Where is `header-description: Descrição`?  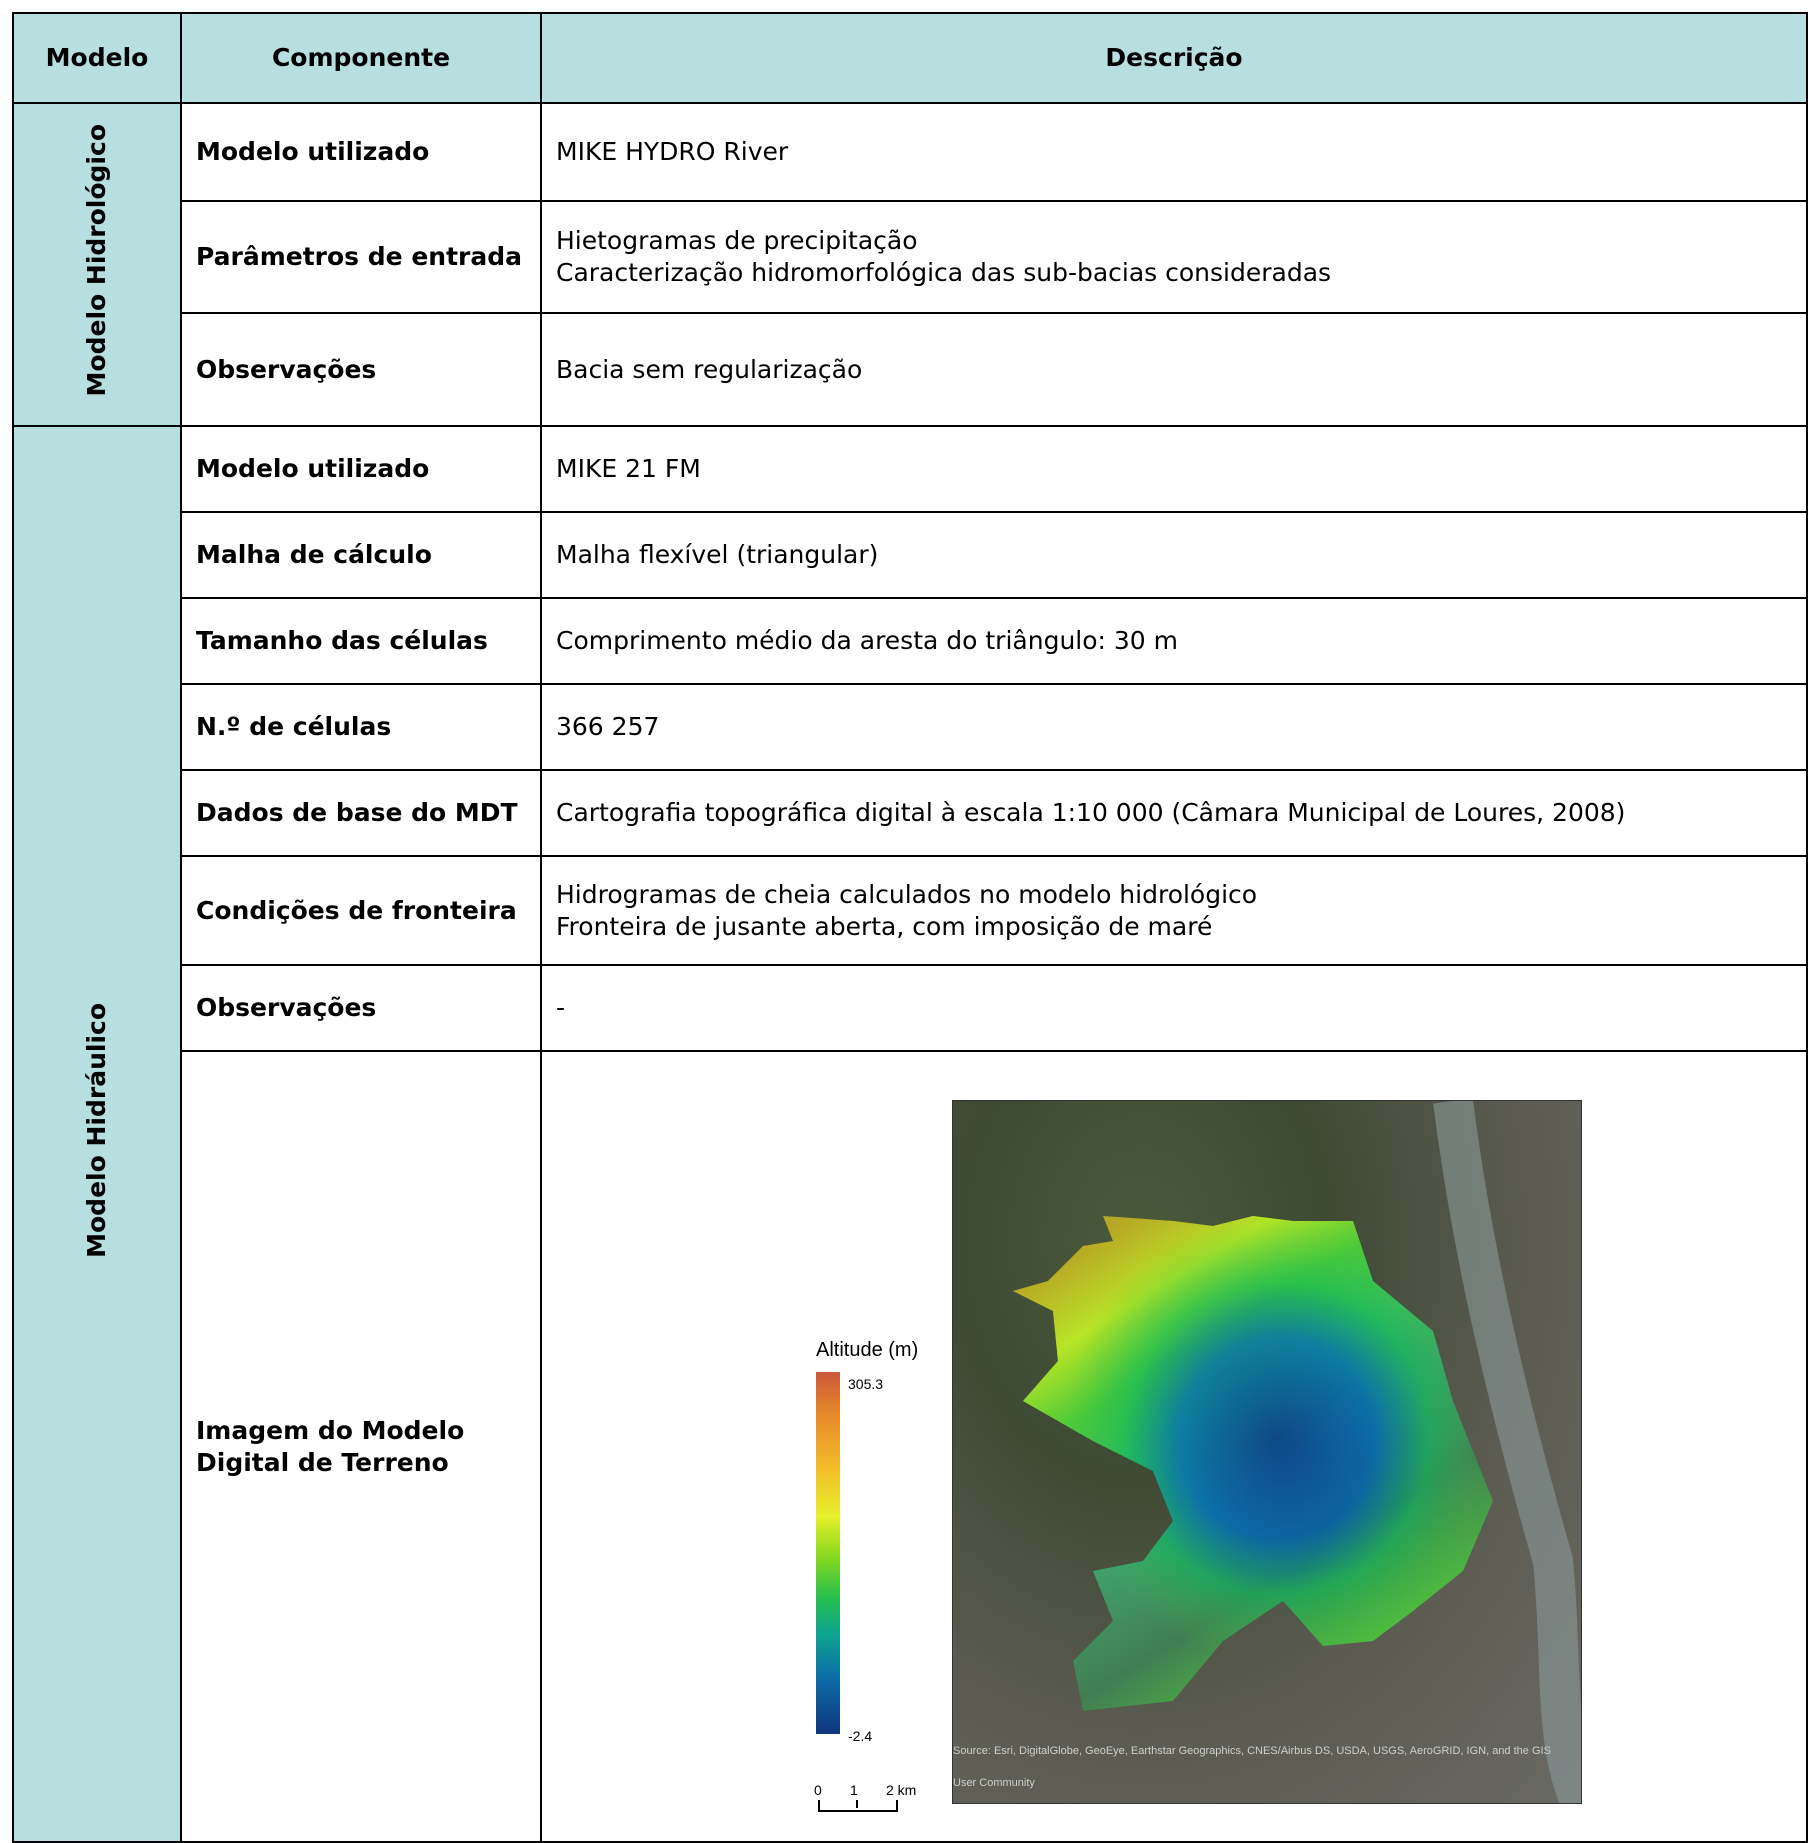
header-description: Descrição is located at coordinates (1174, 58).